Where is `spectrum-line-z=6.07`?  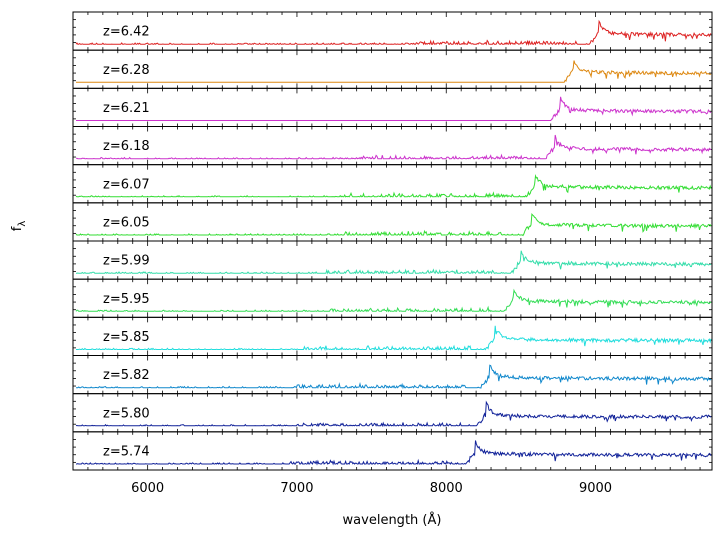
spectrum-line-z=6.07 is located at coordinates (393, 186).